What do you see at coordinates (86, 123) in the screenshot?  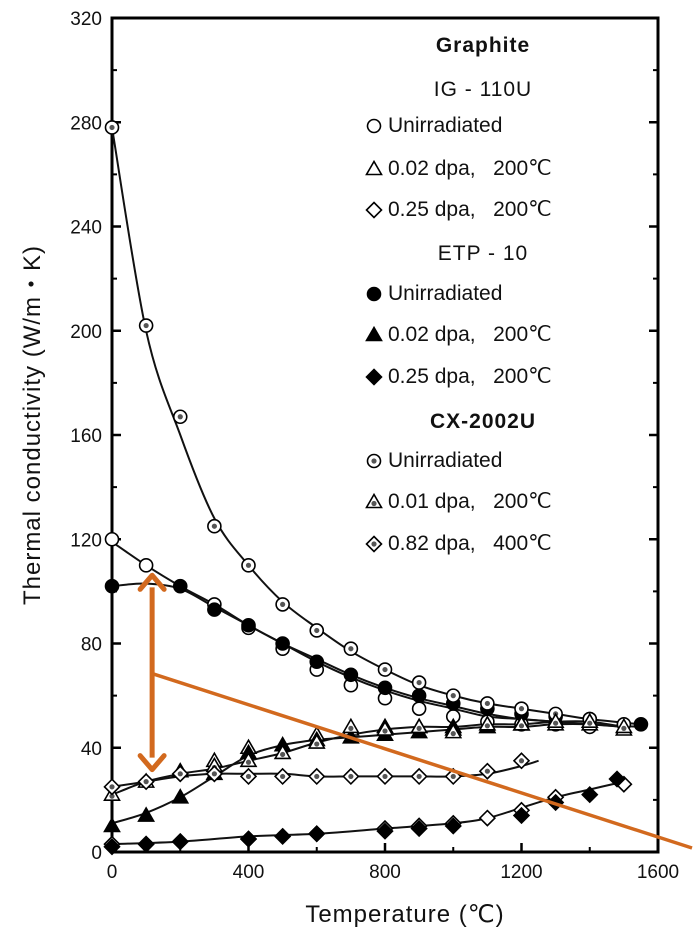 I see `y-tick-label: 280` at bounding box center [86, 123].